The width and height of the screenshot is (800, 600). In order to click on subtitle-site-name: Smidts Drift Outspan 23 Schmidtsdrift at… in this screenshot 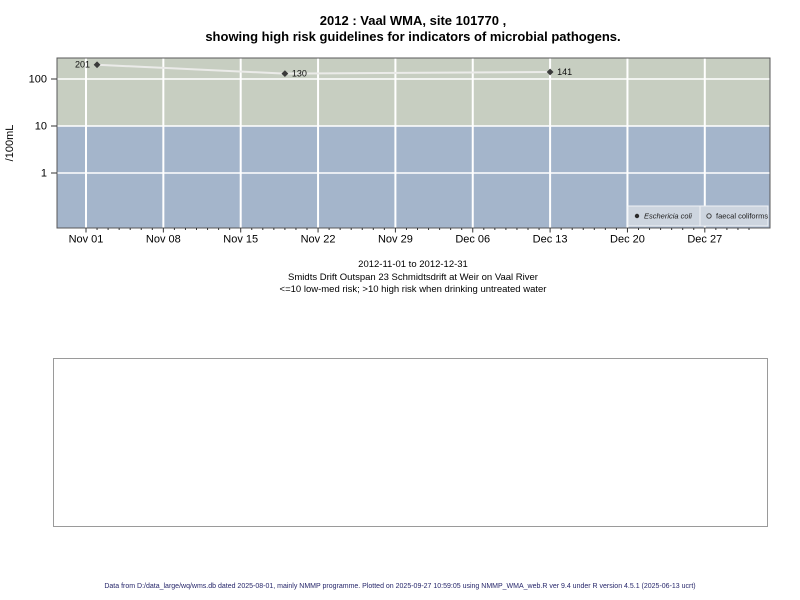, I will do `click(413, 277)`.